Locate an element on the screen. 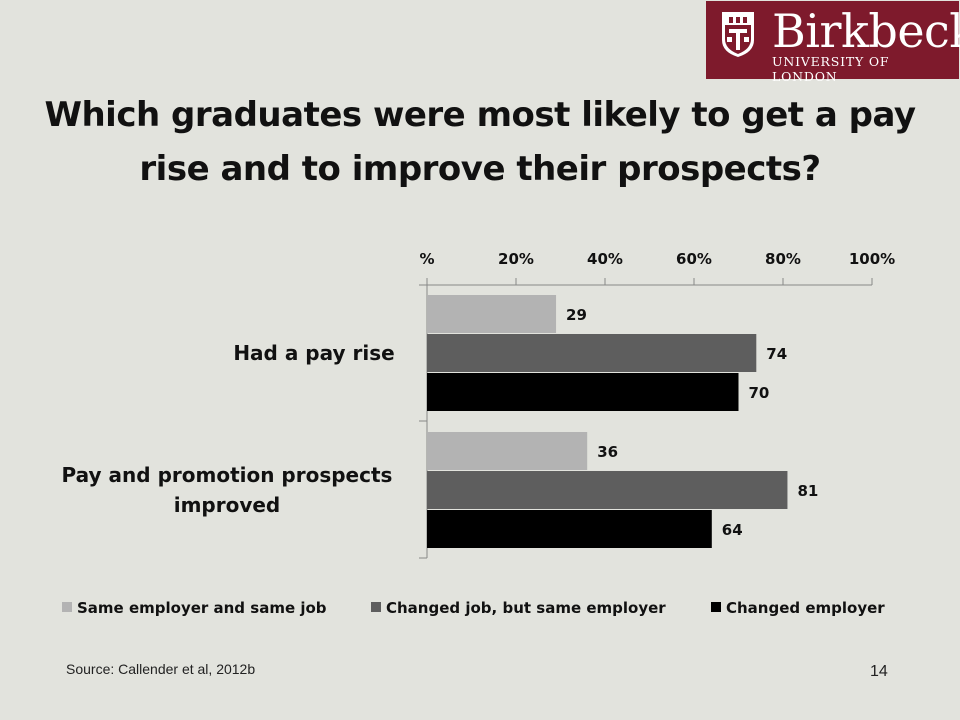 This screenshot has width=960, height=720. x-tick-label: 60% is located at coordinates (694, 259).